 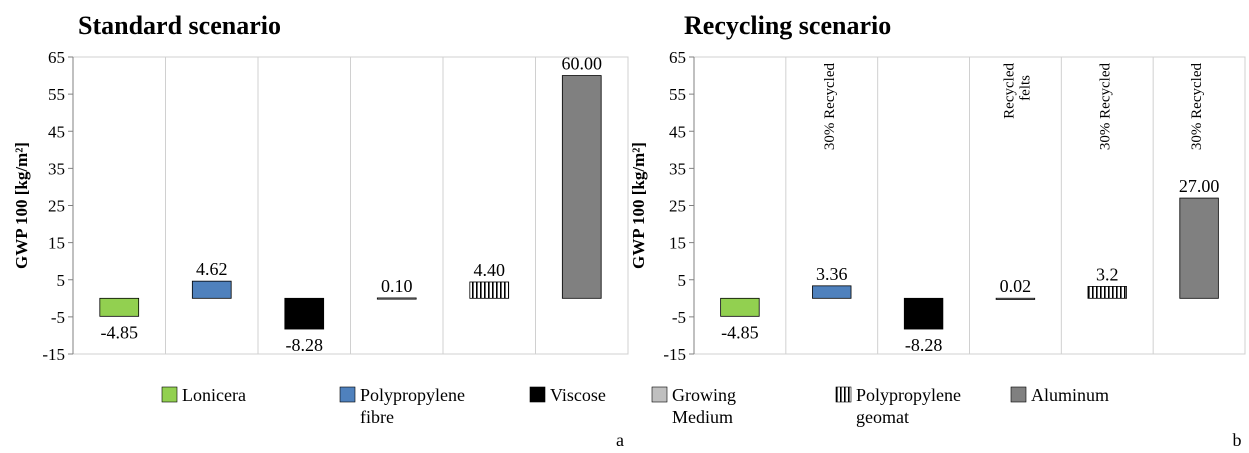 What do you see at coordinates (490, 270) in the screenshot?
I see `data-label: 4.40` at bounding box center [490, 270].